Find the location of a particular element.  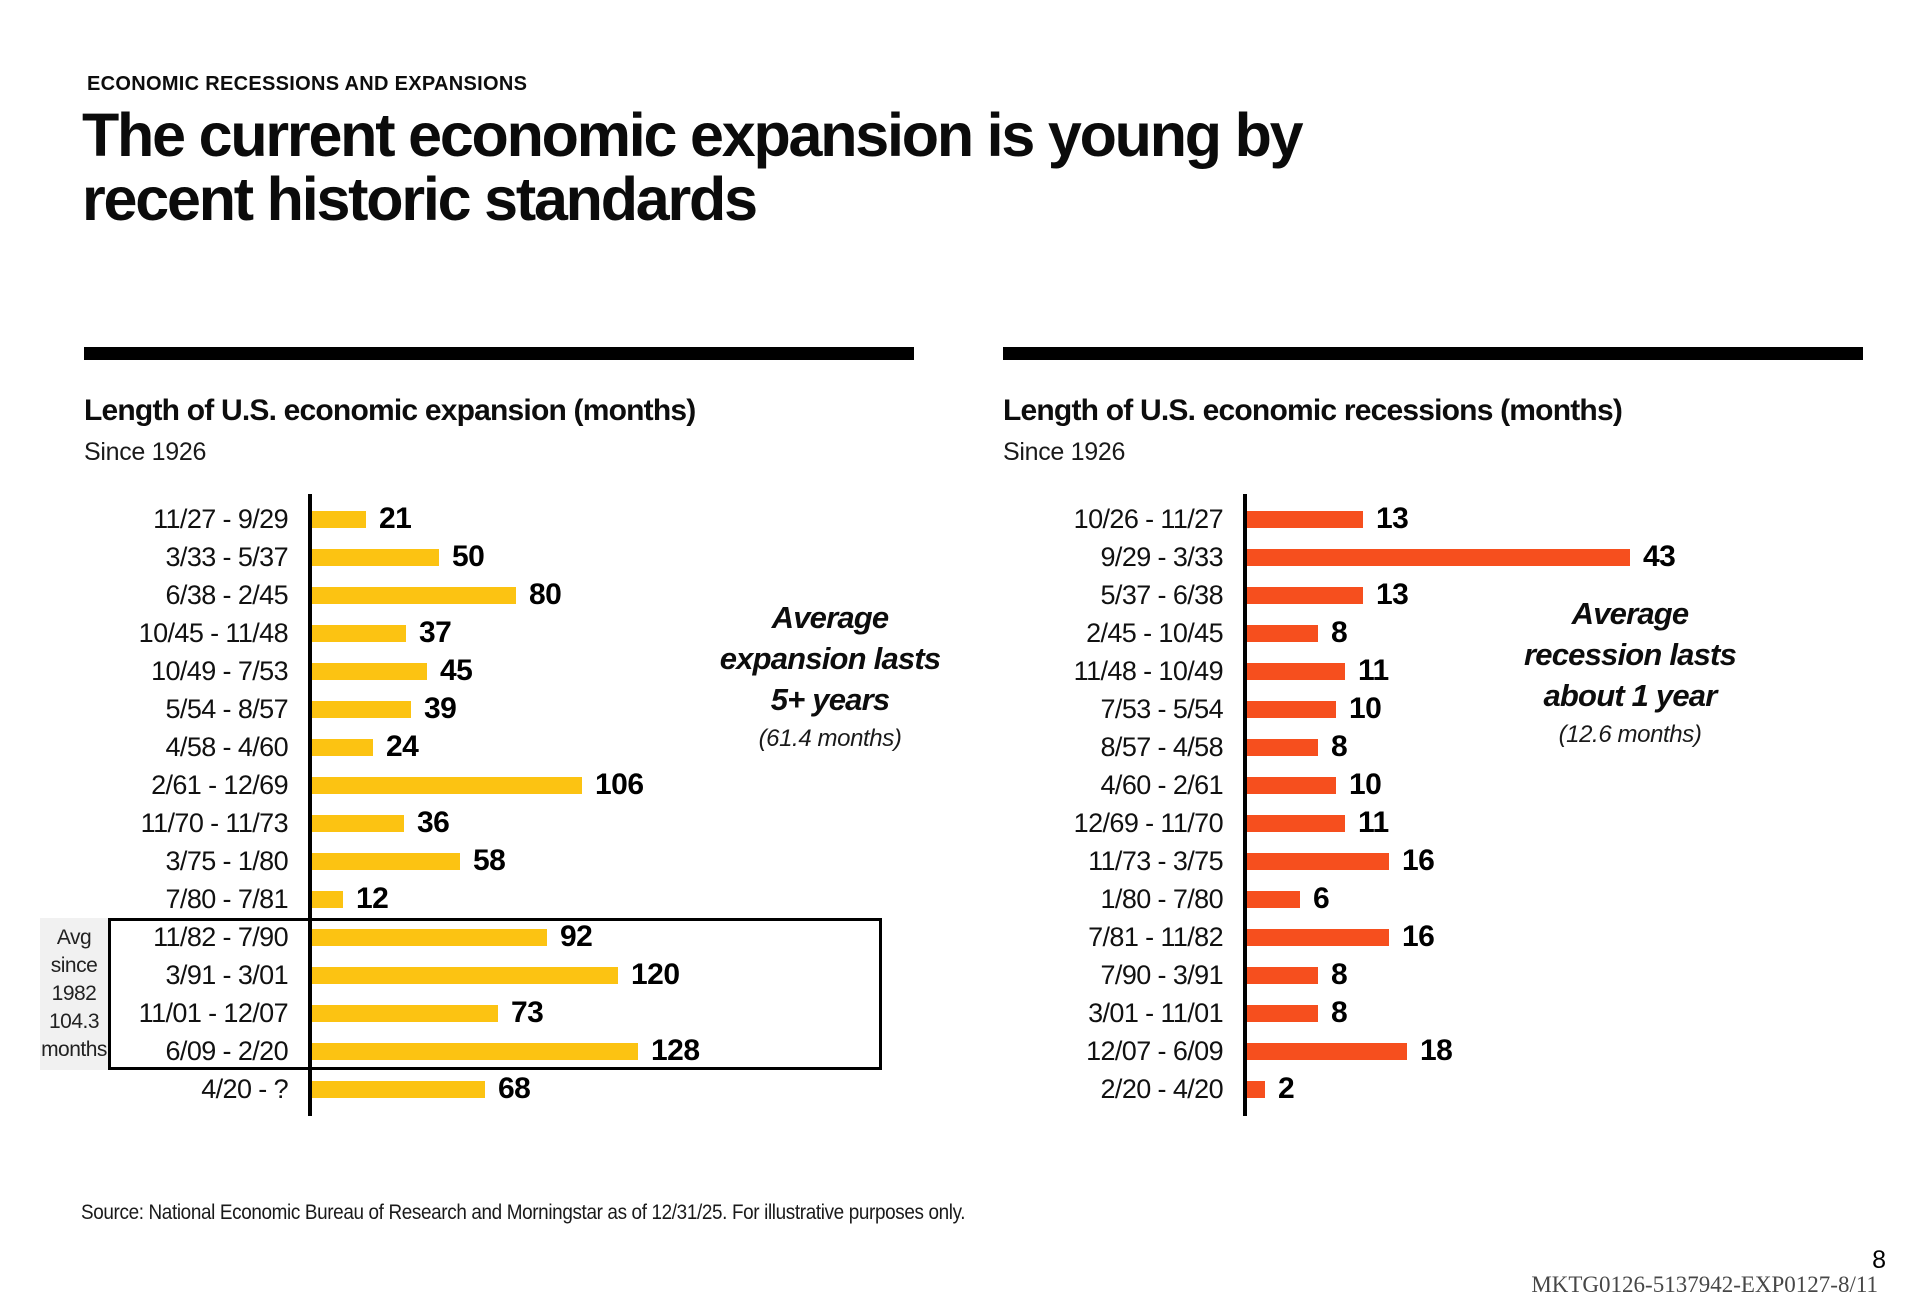

chart-row: 4/60 - 2/61 10 is located at coordinates (1443, 785).